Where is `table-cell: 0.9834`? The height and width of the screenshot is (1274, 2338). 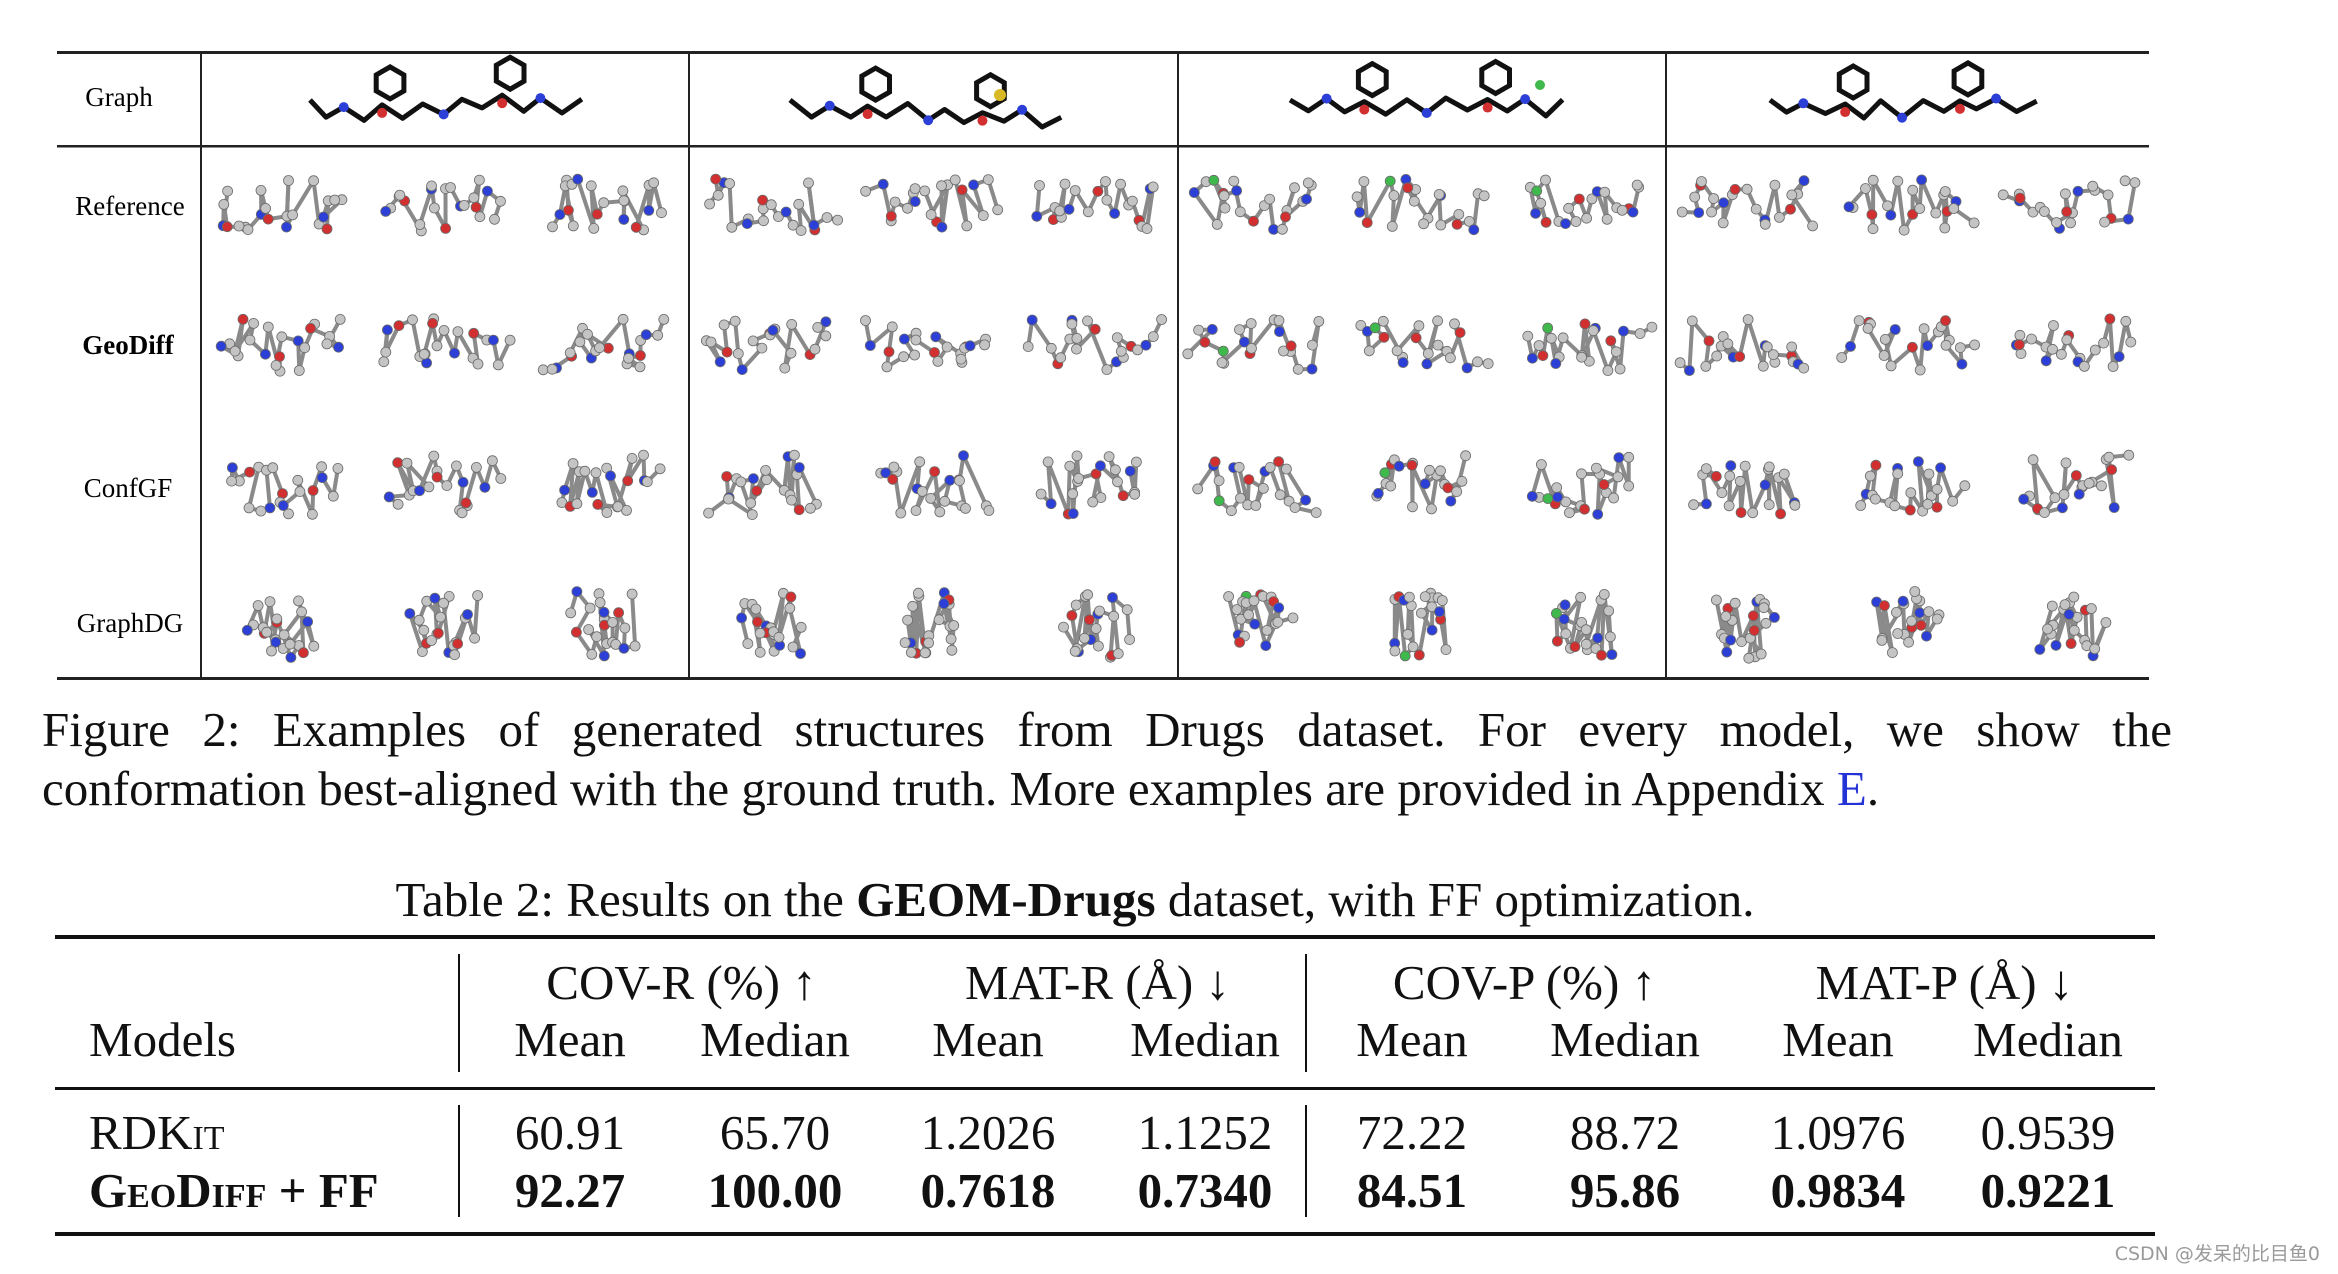
table-cell: 0.9834 is located at coordinates (1838, 1190).